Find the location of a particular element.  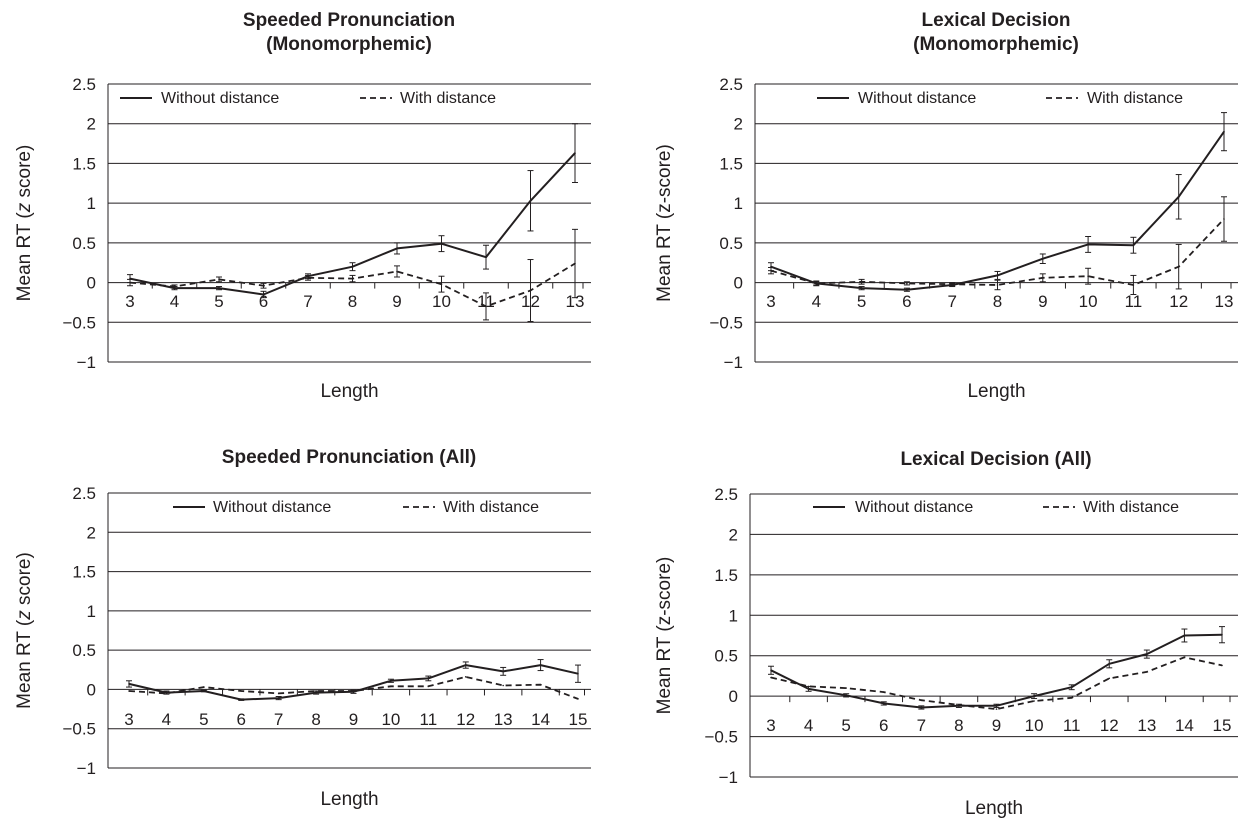

x-tick-label: 14 is located at coordinates (540, 719).